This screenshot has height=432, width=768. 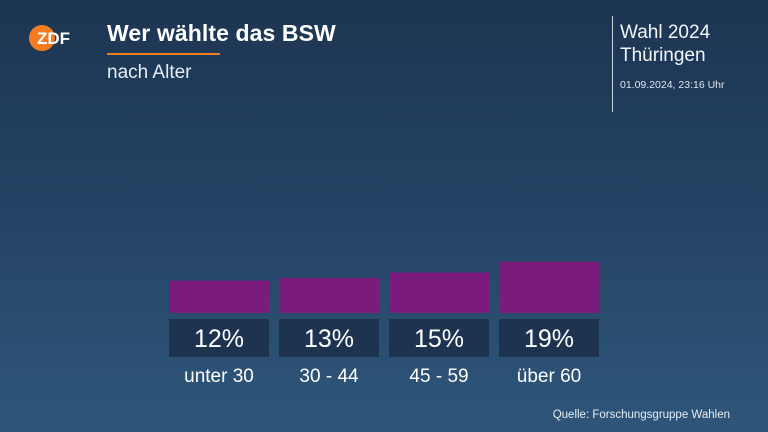 What do you see at coordinates (672, 85) in the screenshot?
I see `timestamp: 01.09.2024, 23:16 Uhr` at bounding box center [672, 85].